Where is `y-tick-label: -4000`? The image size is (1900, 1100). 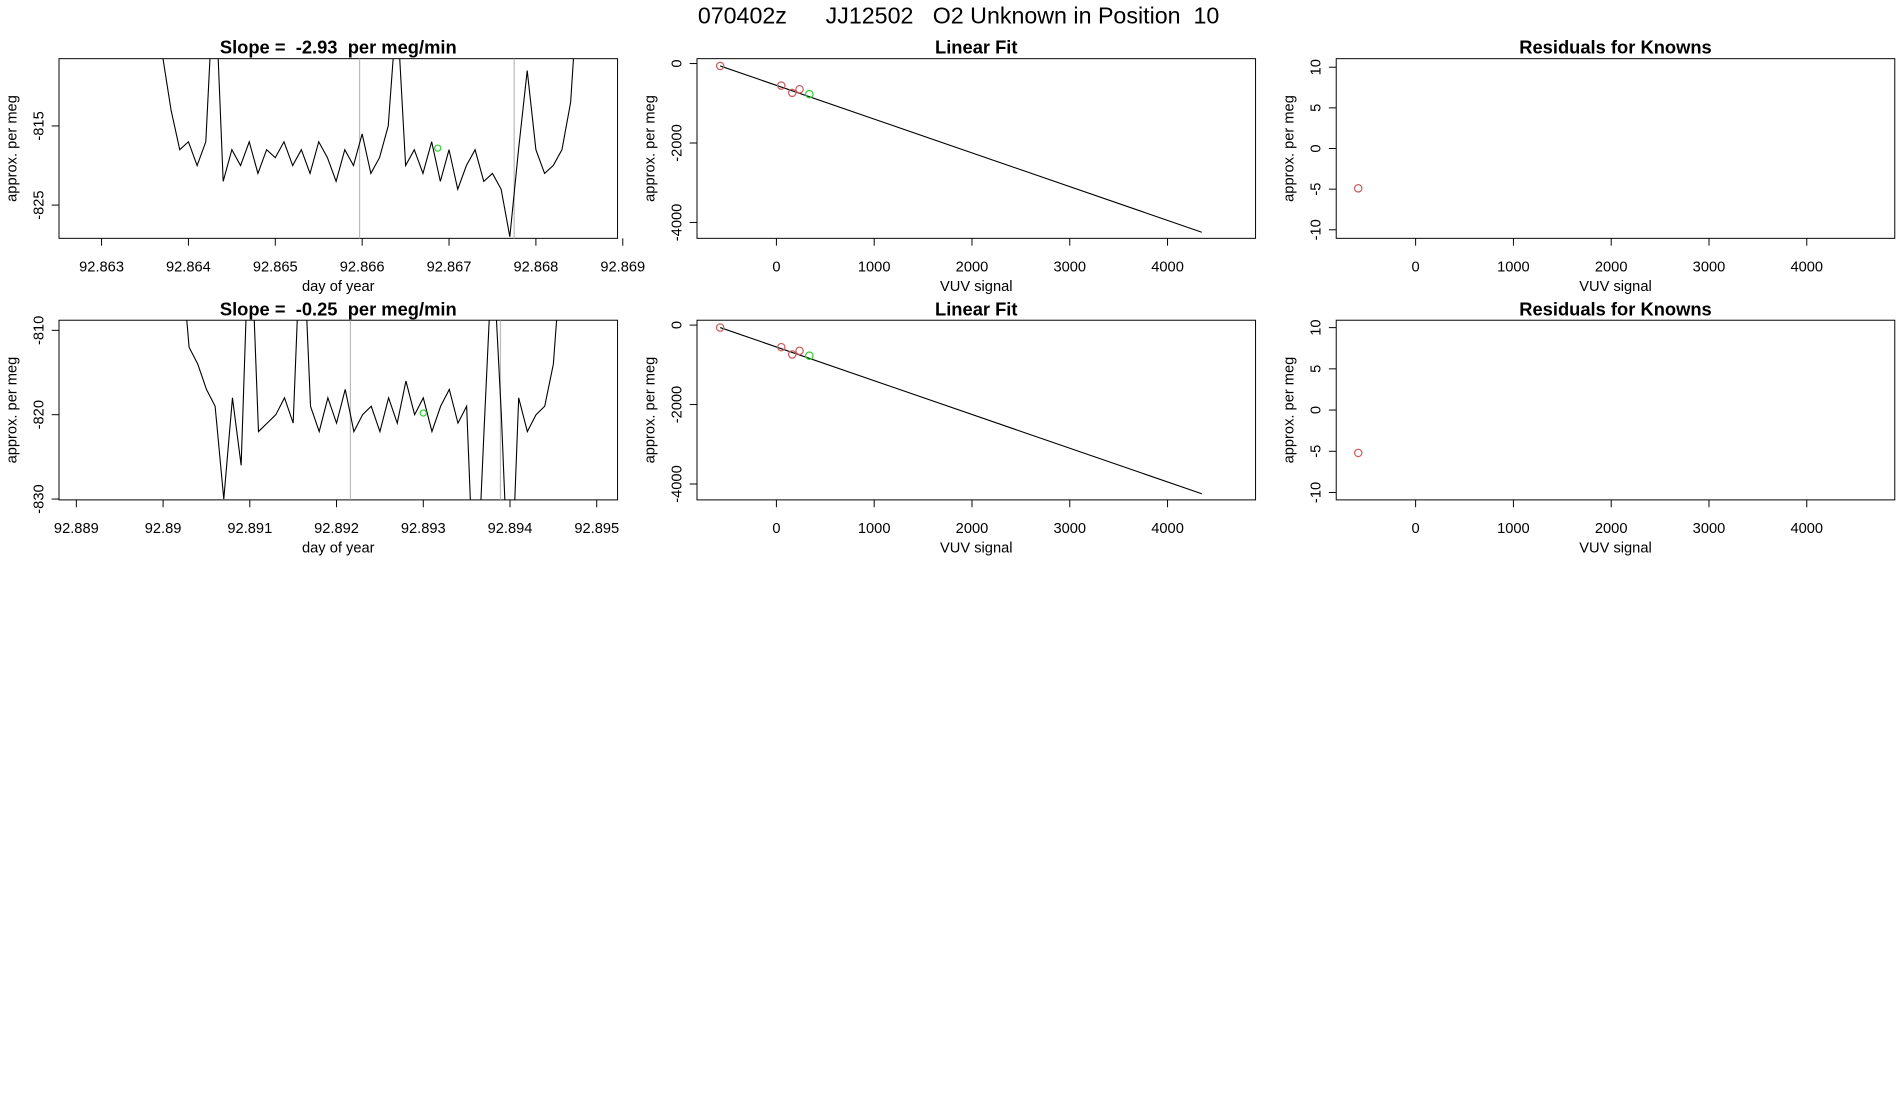
y-tick-label: -4000 is located at coordinates (677, 223).